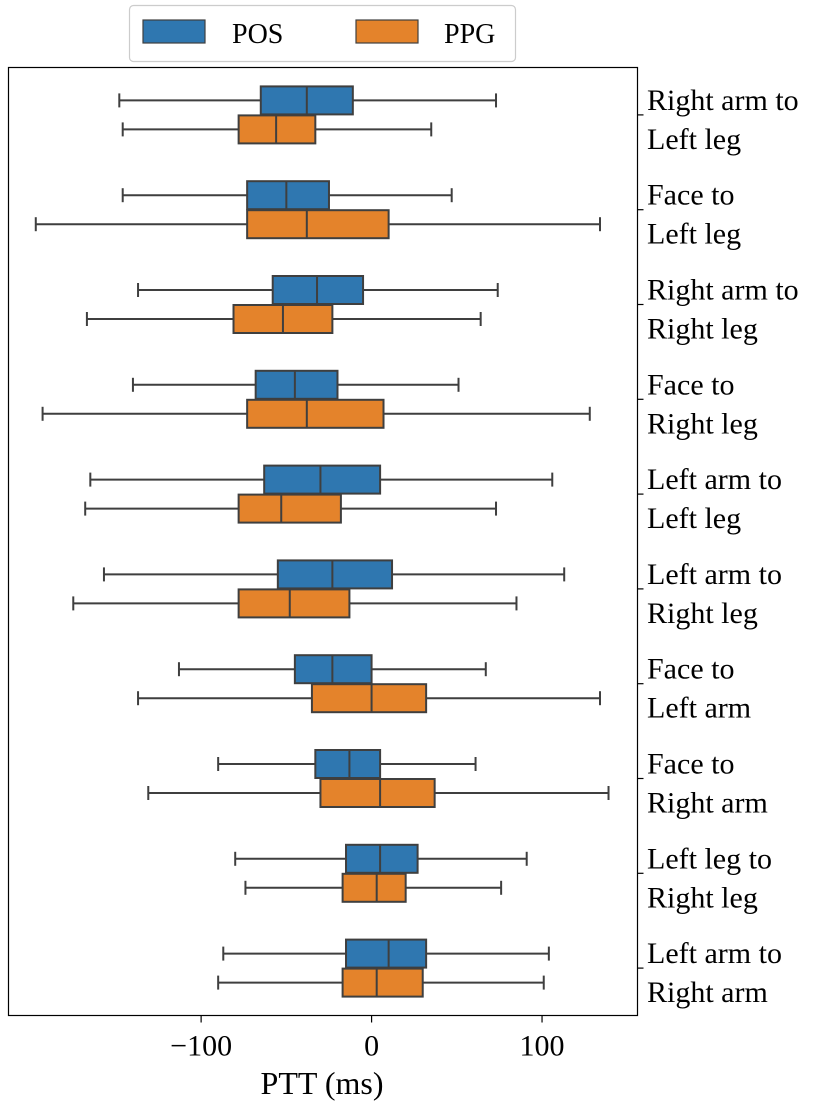 This screenshot has height=1104, width=830. What do you see at coordinates (714, 499) in the screenshot?
I see `category-label-4: Left arm to Left leg` at bounding box center [714, 499].